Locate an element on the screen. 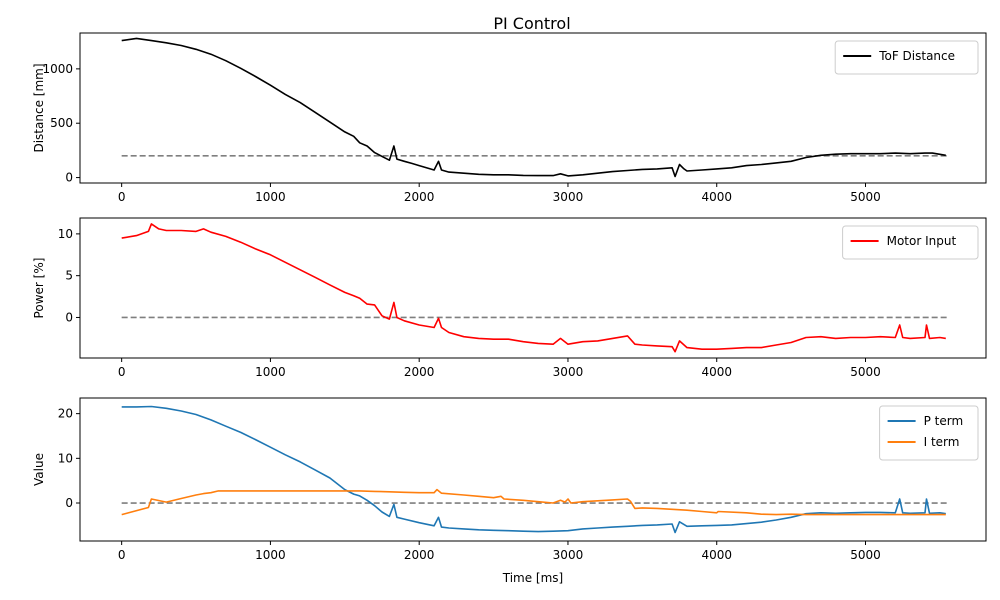  y-tick-label: 500 is located at coordinates (61, 123).